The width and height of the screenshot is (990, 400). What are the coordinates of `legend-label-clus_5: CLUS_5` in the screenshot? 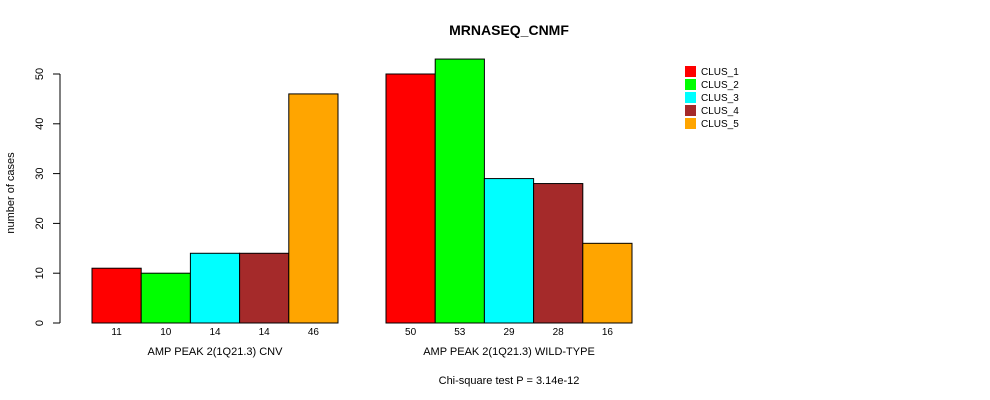 It's located at (720, 124).